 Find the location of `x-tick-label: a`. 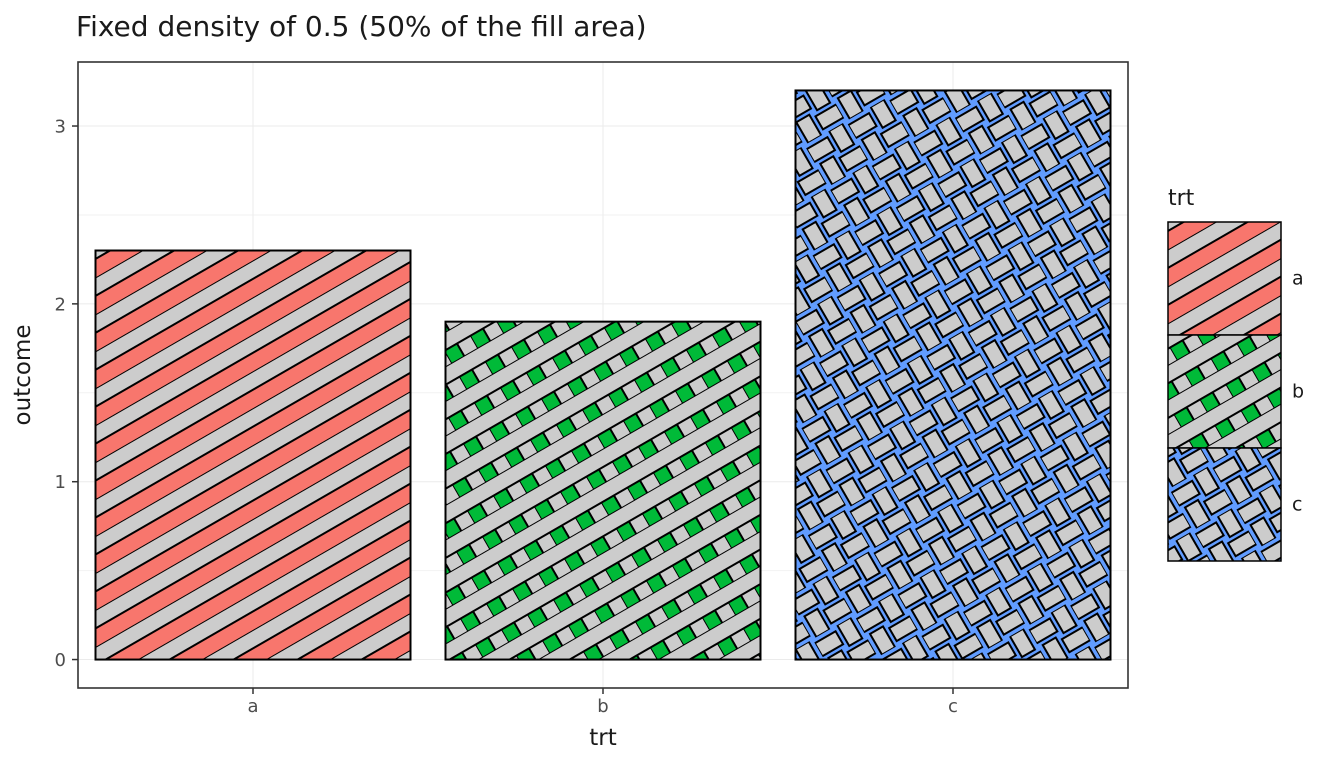

x-tick-label: a is located at coordinates (252, 706).